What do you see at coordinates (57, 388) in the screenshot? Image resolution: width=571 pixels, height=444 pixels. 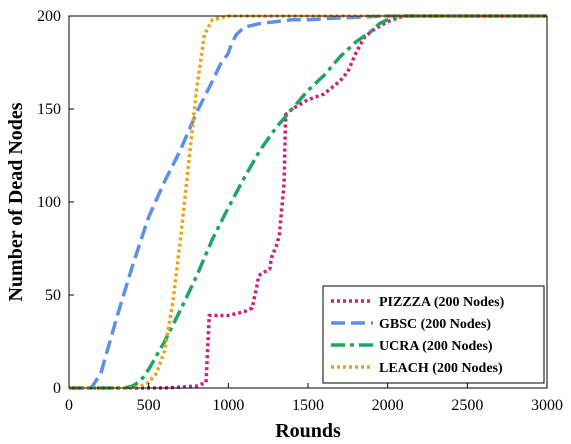 I see `y-tick-label: 0` at bounding box center [57, 388].